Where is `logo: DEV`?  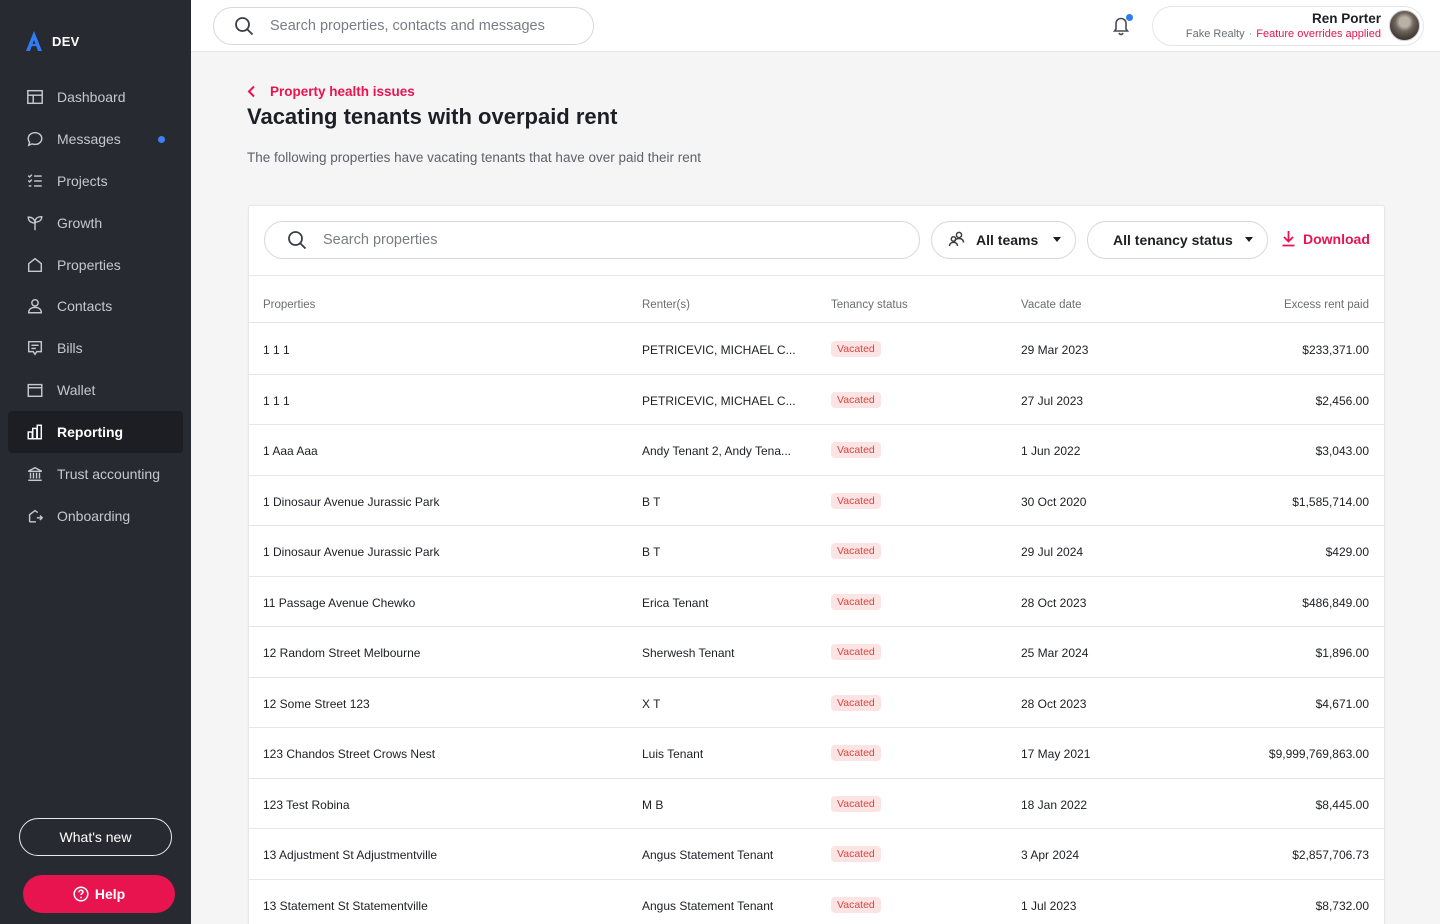
logo: DEV is located at coordinates (52, 41).